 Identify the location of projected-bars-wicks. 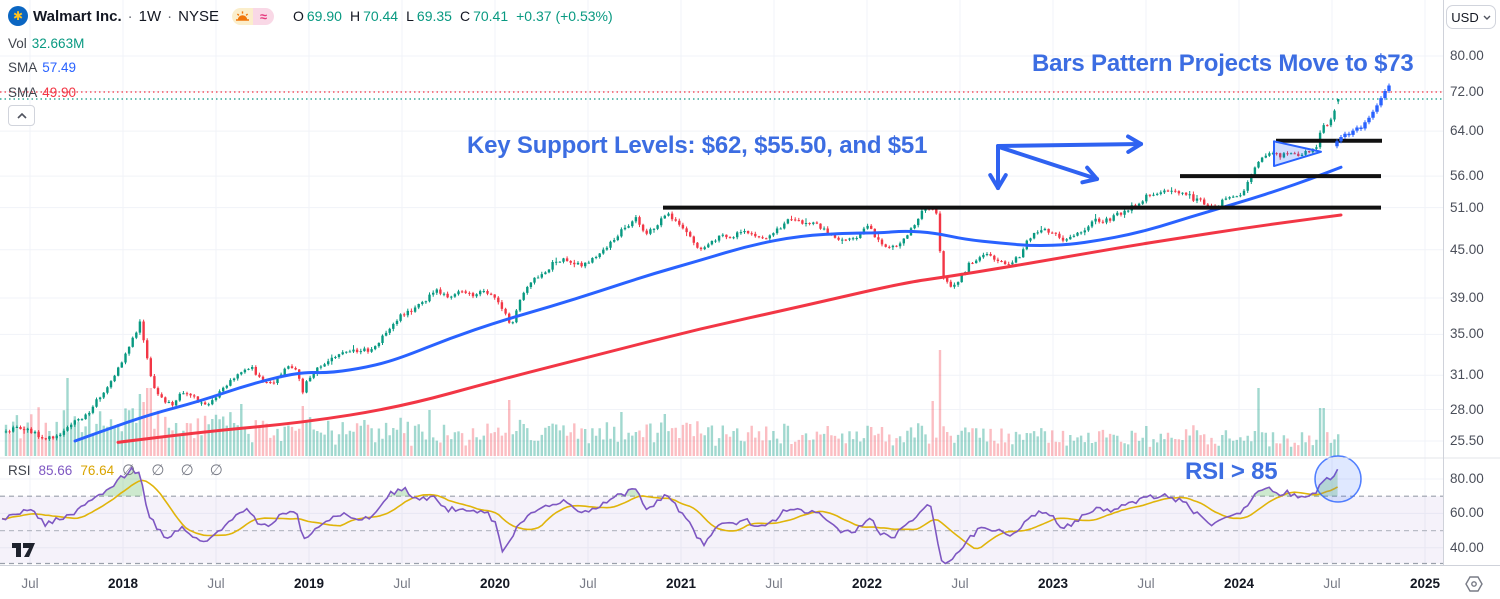
(1363, 116).